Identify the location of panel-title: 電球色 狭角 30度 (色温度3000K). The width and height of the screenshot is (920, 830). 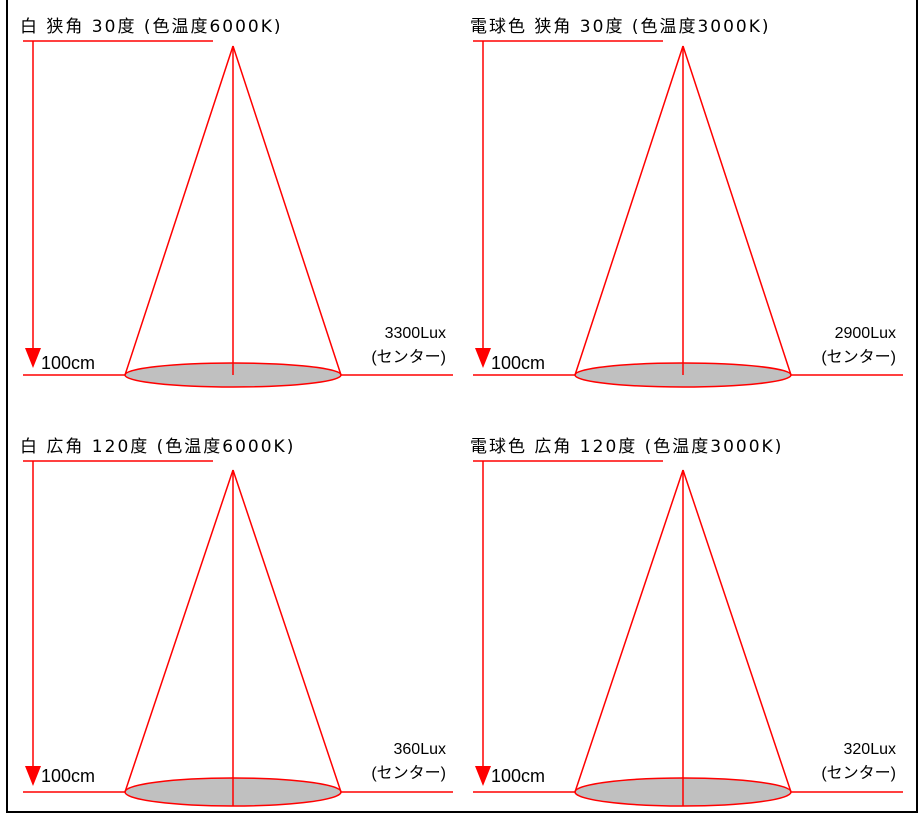
(620, 27).